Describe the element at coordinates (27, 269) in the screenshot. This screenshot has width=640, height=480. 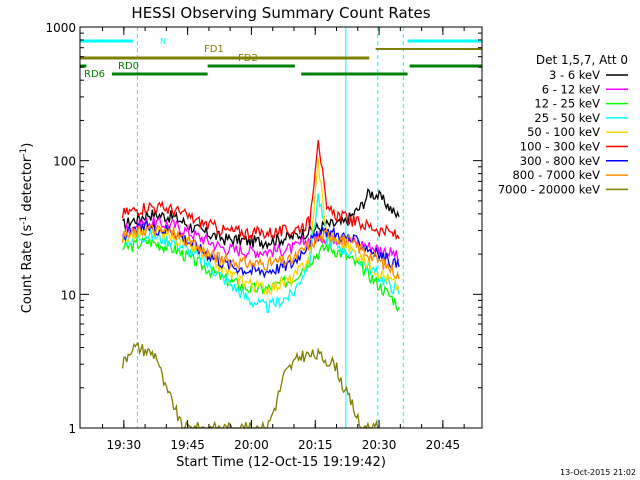
I see `y-axis-label-prefix: Count Rate (s` at that location.